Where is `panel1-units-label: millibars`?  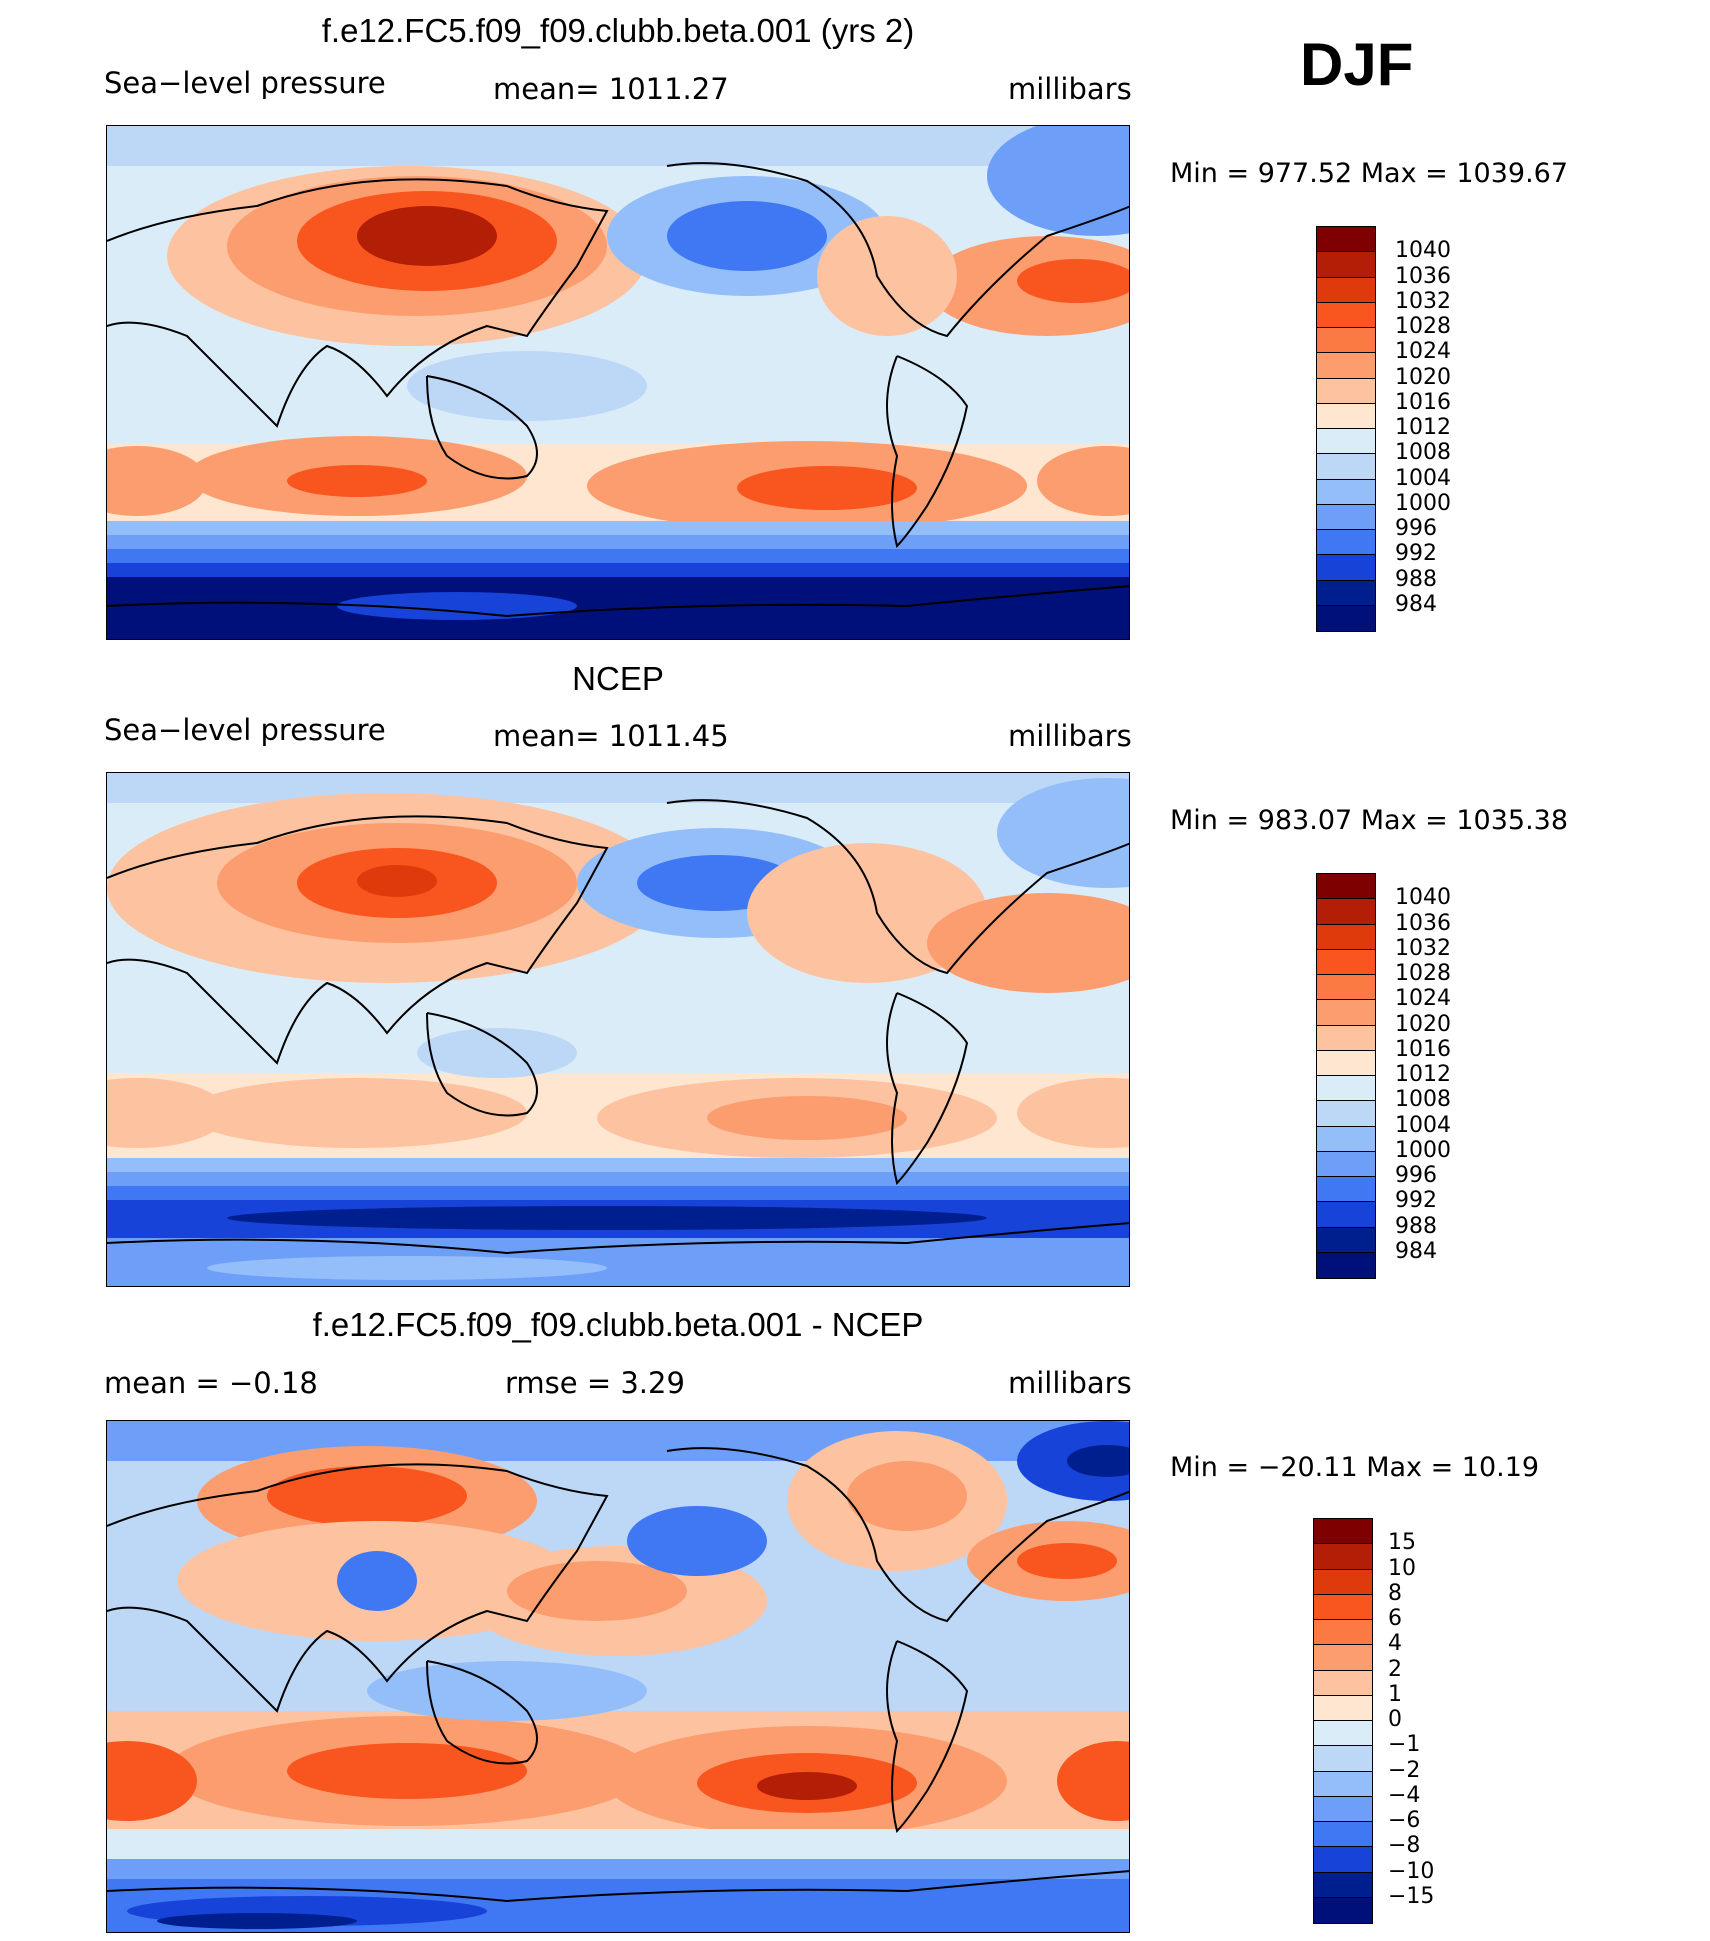
panel1-units-label: millibars is located at coordinates (1070, 89).